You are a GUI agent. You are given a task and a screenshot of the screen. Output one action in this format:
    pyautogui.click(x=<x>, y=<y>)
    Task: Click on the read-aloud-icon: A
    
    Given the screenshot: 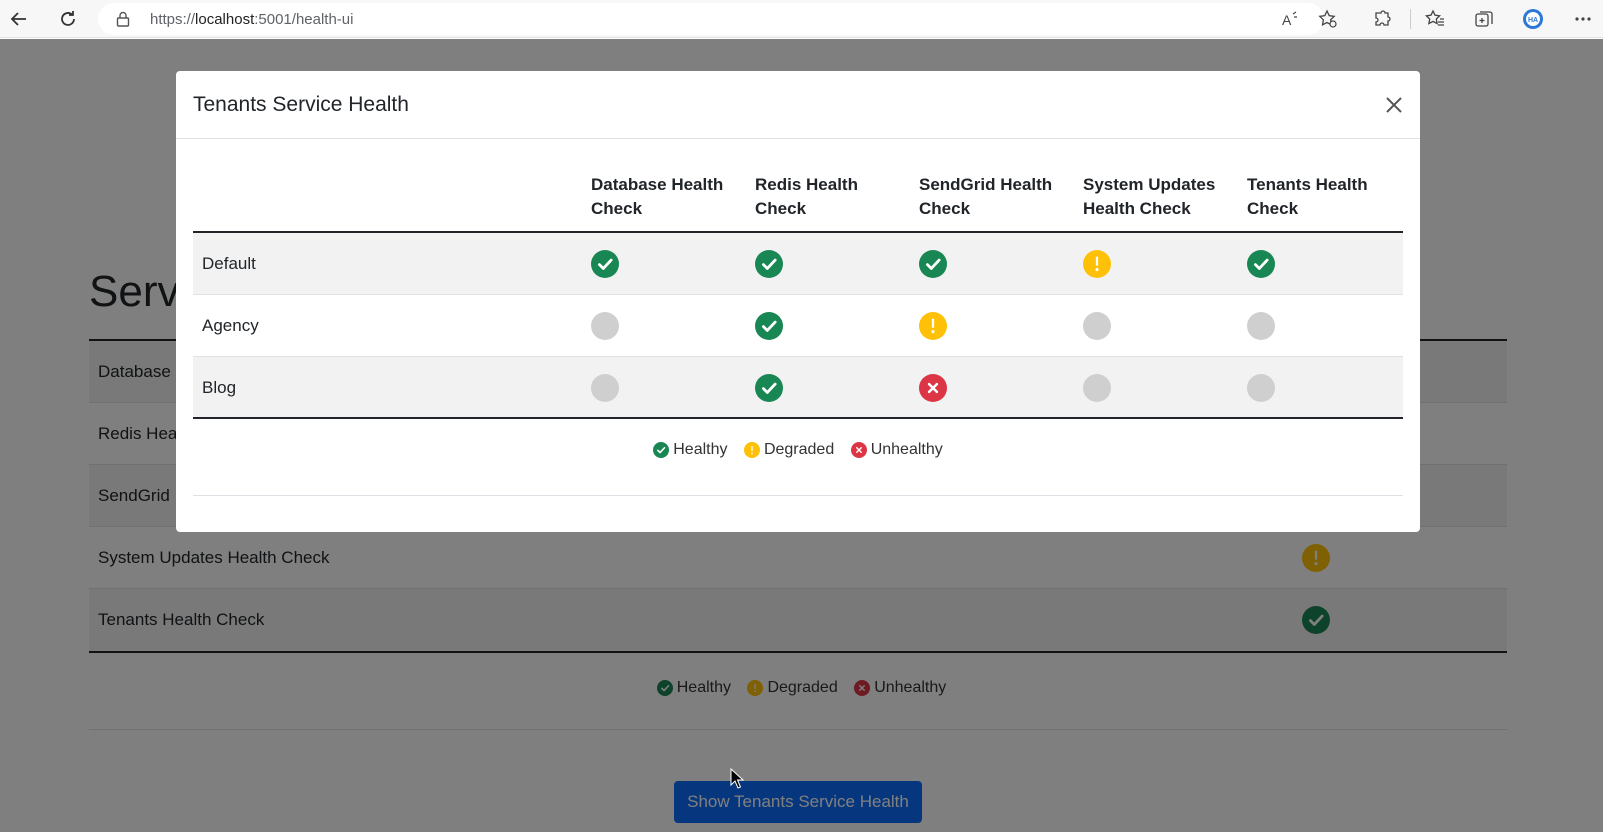 What is the action you would take?
    pyautogui.click(x=1290, y=19)
    